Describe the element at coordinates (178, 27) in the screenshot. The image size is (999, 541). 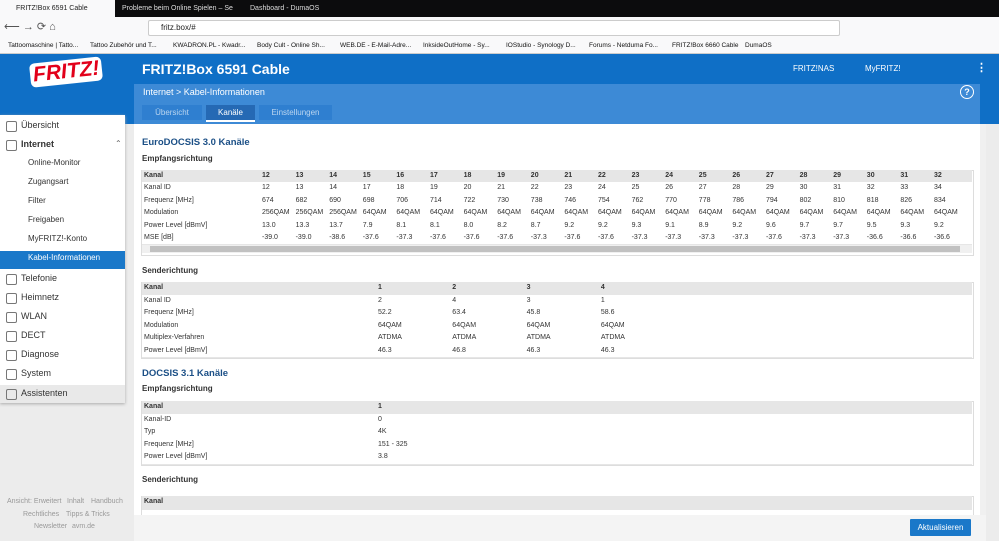
I see `address-text: fritz.box/#` at that location.